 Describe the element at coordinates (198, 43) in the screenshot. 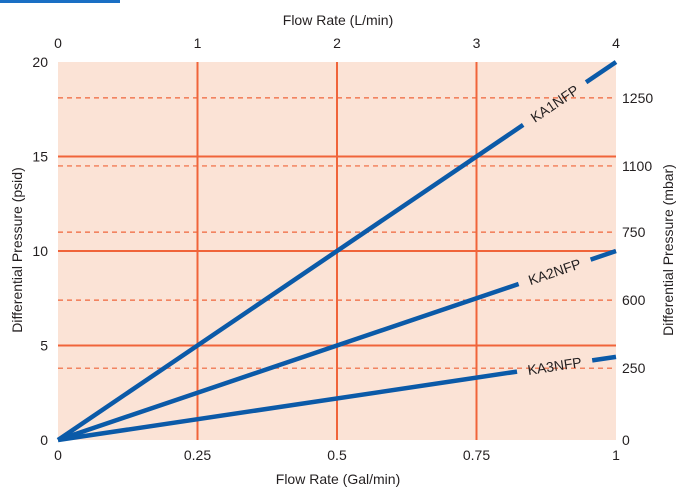

I see `tick-top: 1` at that location.